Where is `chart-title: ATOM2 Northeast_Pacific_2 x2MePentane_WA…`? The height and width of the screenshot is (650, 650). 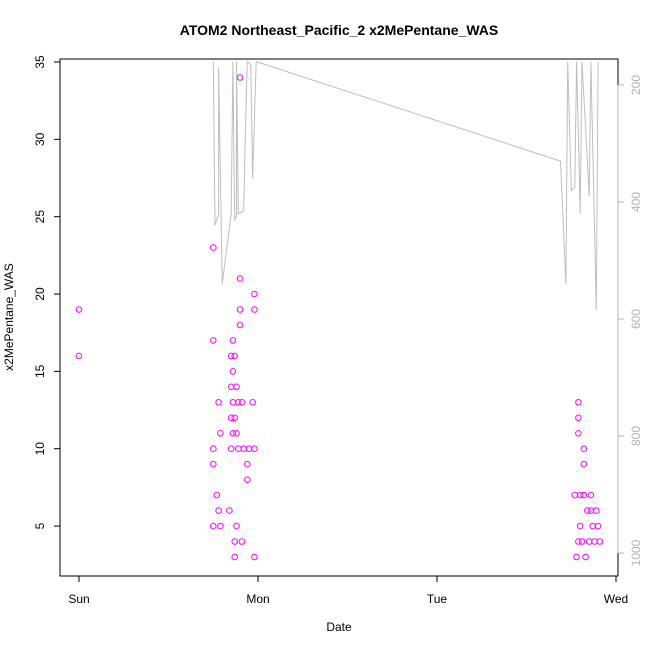 chart-title: ATOM2 Northeast_Pacific_2 x2MePentane_WA… is located at coordinates (339, 30).